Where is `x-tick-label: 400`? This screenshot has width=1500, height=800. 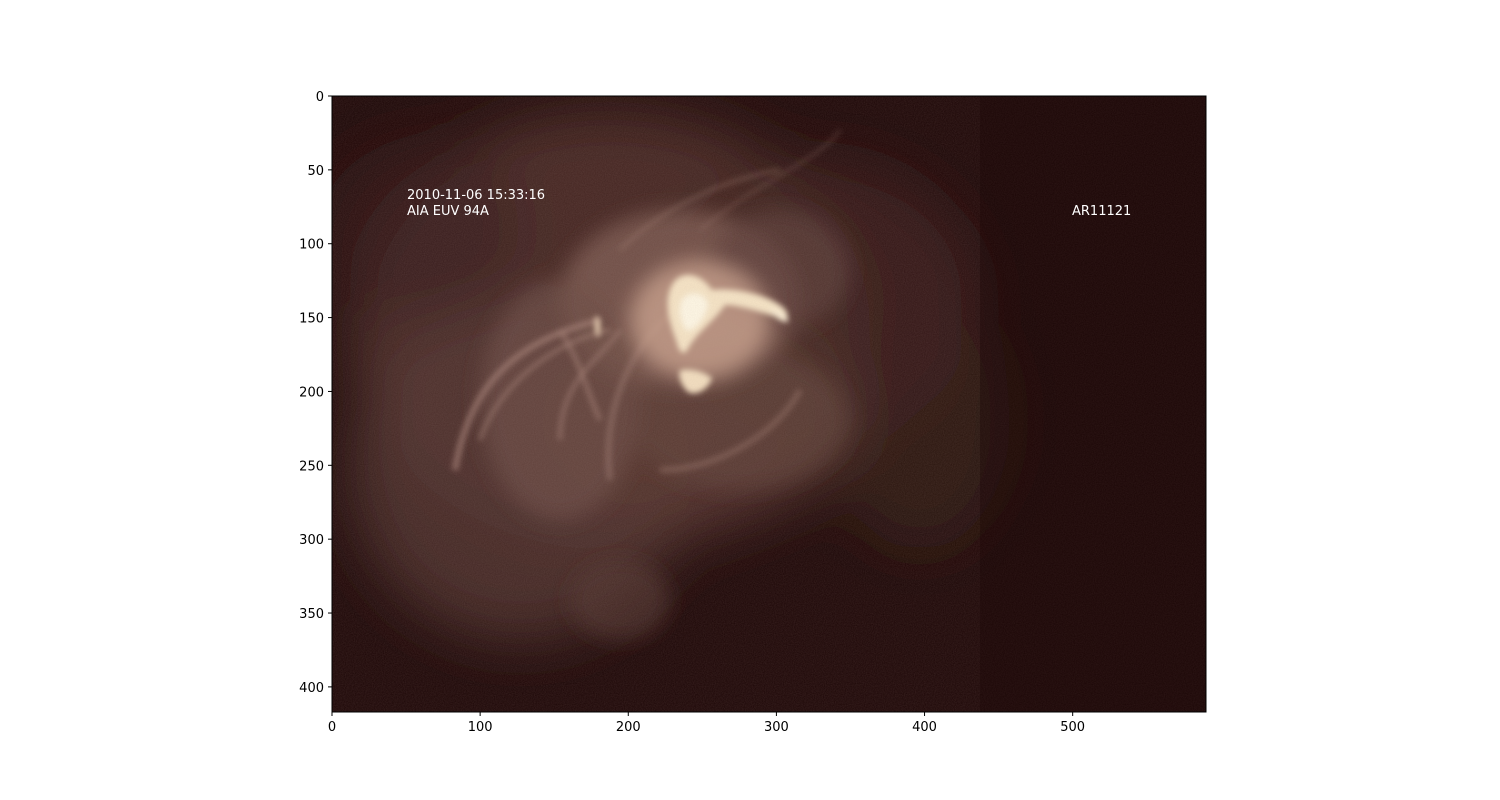
x-tick-label: 400 is located at coordinates (924, 727).